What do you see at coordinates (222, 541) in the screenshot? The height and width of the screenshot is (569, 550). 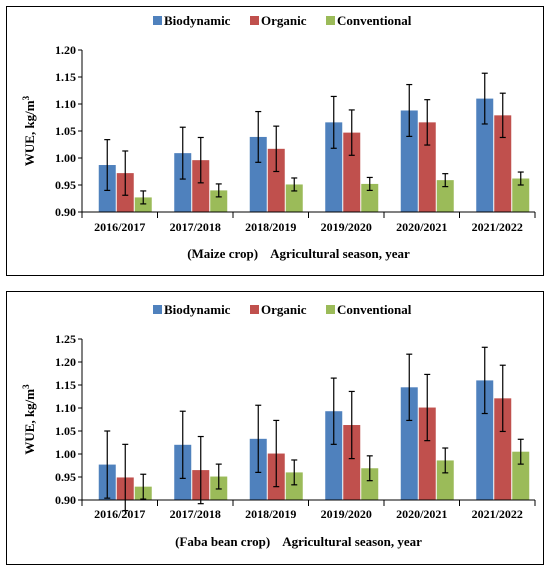 I see `crop-note: (Faba bean crop)` at bounding box center [222, 541].